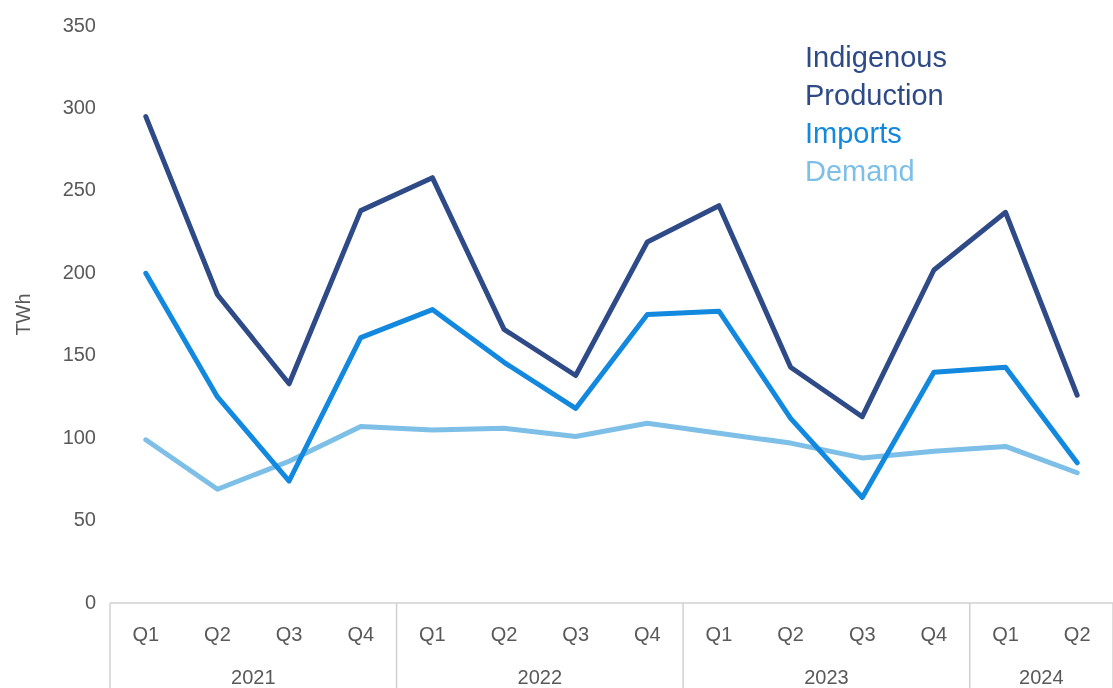 The width and height of the screenshot is (1113, 688). Describe the element at coordinates (22, 314) in the screenshot. I see `y-axis-title: TWh` at that location.